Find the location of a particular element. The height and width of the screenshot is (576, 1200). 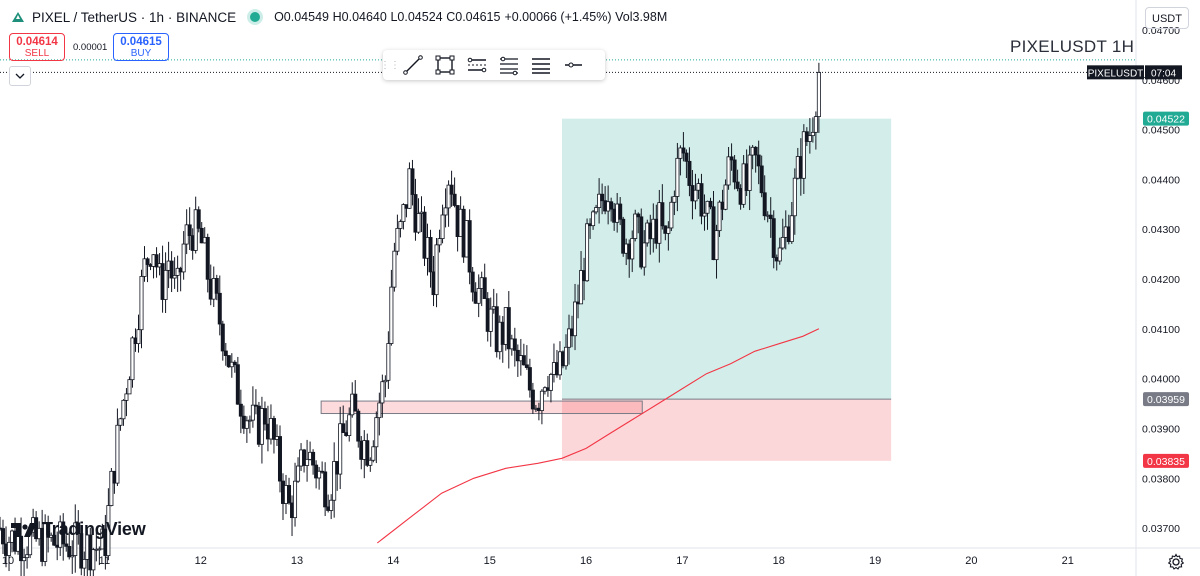

collapse-legend-button is located at coordinates (20, 76).